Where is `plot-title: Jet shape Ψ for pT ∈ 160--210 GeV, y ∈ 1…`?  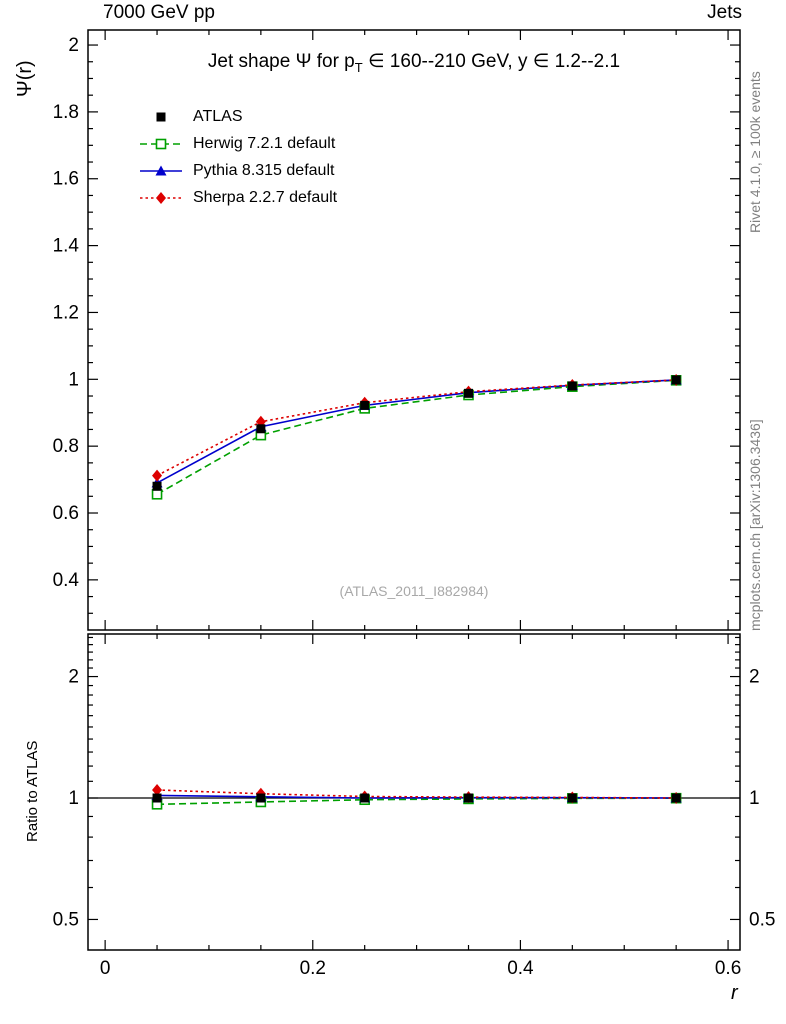
plot-title: Jet shape Ψ for pT ∈ 160--210 GeV, y ∈ 1… is located at coordinates (414, 62).